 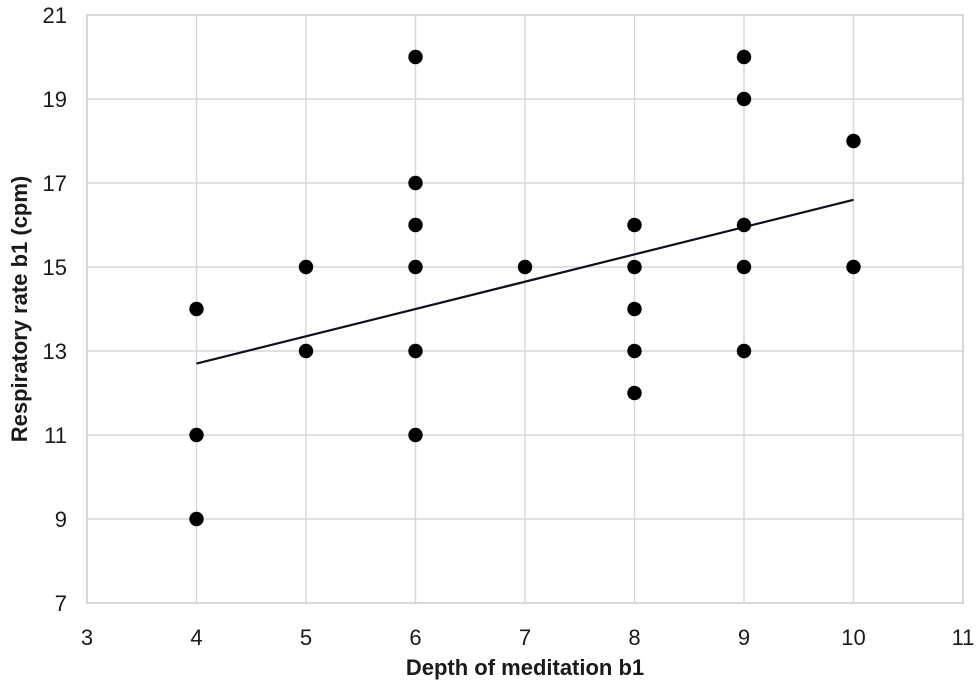 What do you see at coordinates (634, 637) in the screenshot?
I see `x-tick-label: 8` at bounding box center [634, 637].